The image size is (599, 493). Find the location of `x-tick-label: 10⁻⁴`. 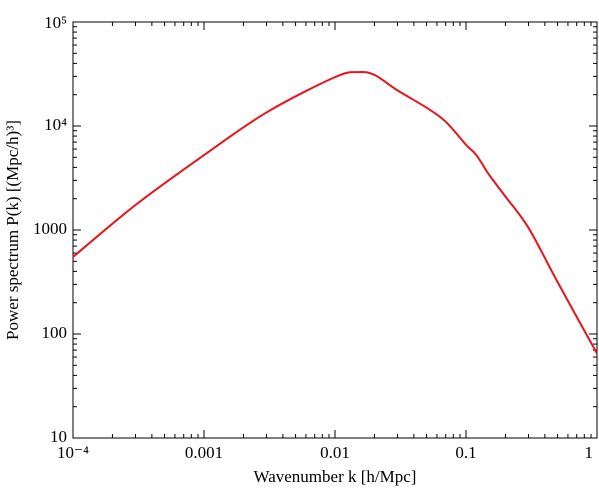

x-tick-label: 10⁻⁴ is located at coordinates (73, 452).